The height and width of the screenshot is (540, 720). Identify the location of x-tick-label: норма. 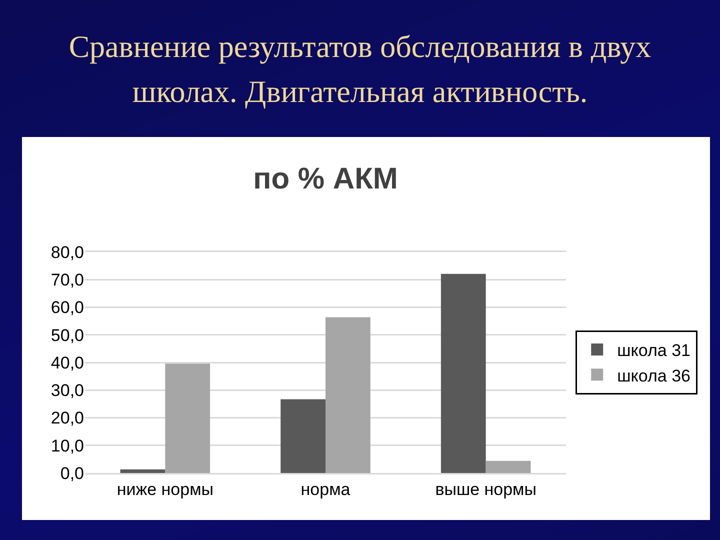
(325, 489).